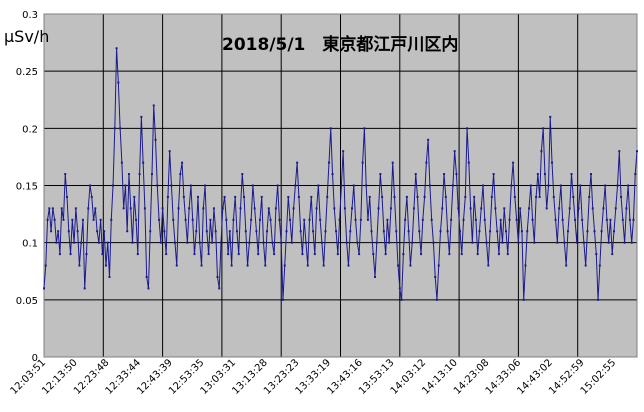 The width and height of the screenshot is (644, 412). I want to click on y-tick-label: 0.05, so click(27, 301).